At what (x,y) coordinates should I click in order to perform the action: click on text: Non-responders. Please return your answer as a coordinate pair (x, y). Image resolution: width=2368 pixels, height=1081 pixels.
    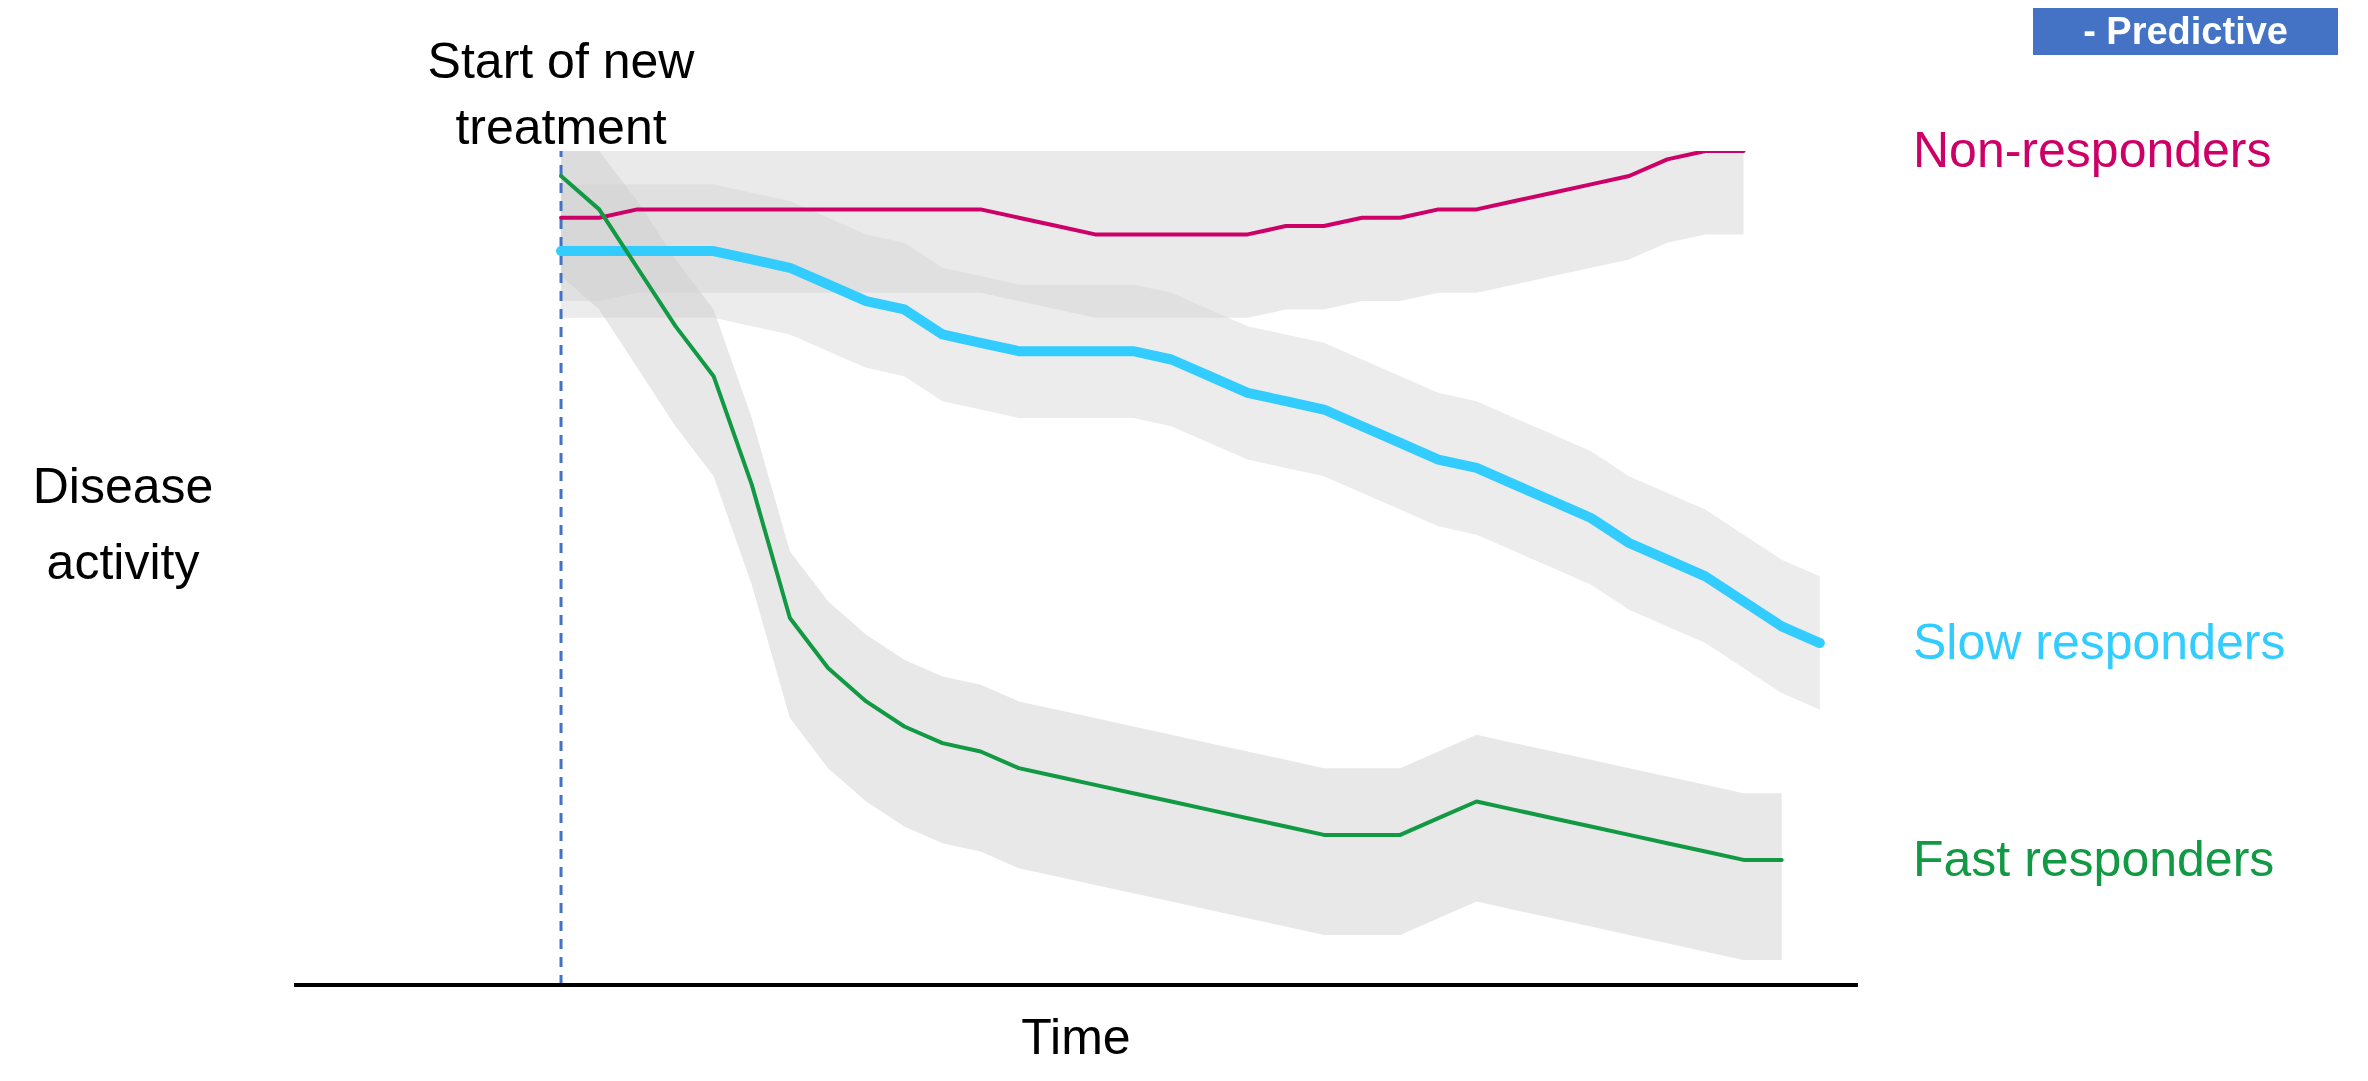
    Looking at the image, I should click on (2092, 150).